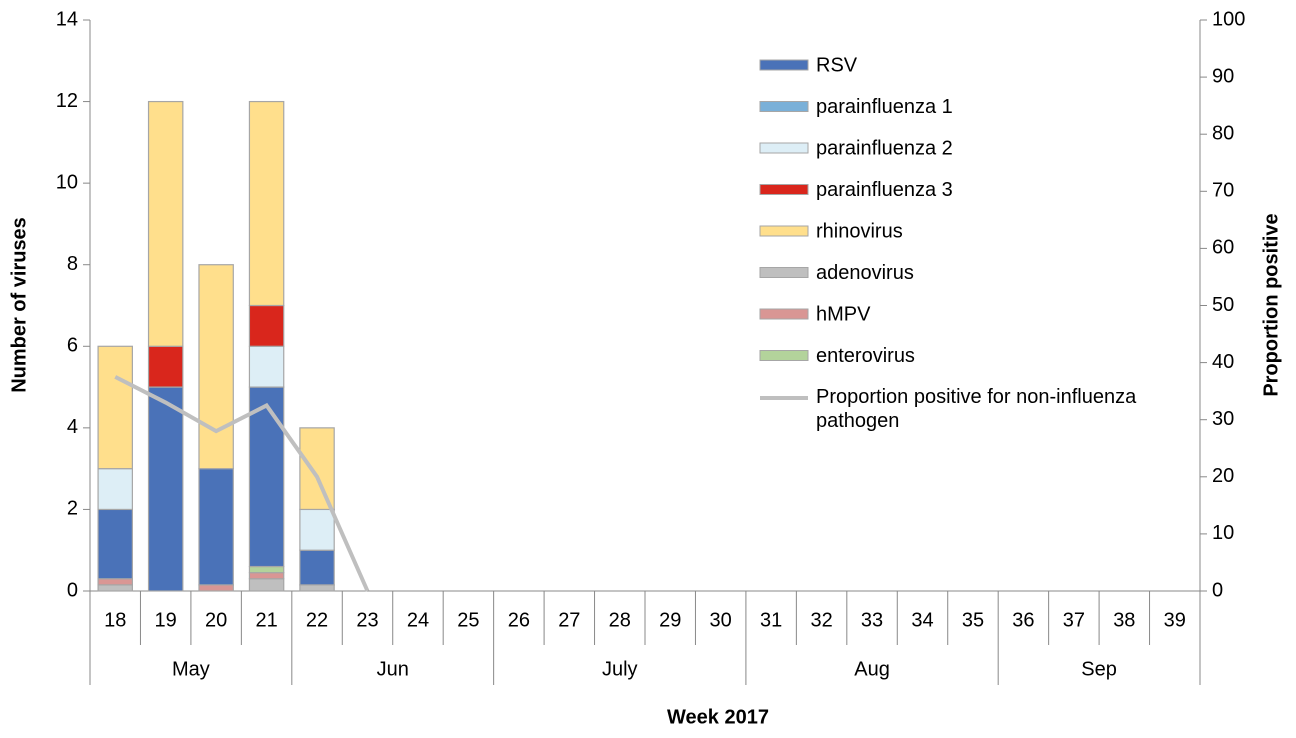 Image resolution: width=1296 pixels, height=738 pixels. Describe the element at coordinates (837, 65) in the screenshot. I see `legend-label: RSV` at that location.